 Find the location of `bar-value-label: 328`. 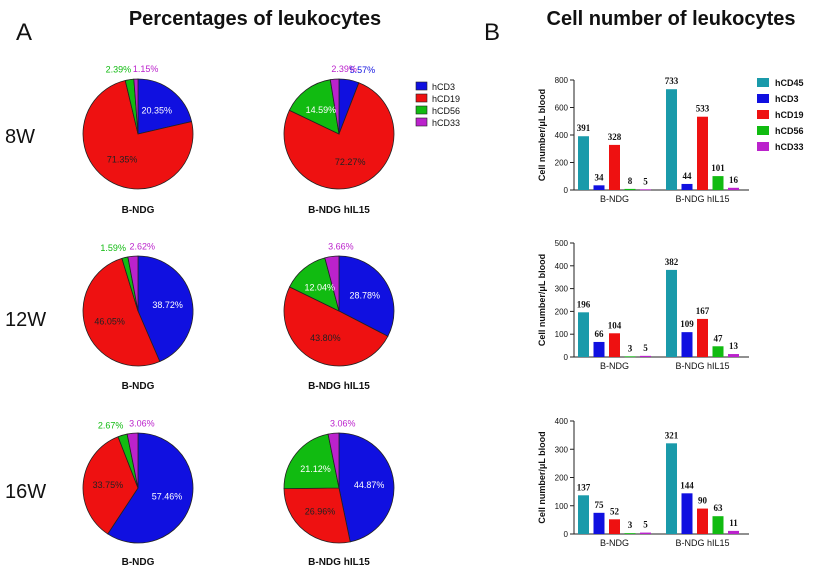

bar-value-label: 328 is located at coordinates (615, 137).